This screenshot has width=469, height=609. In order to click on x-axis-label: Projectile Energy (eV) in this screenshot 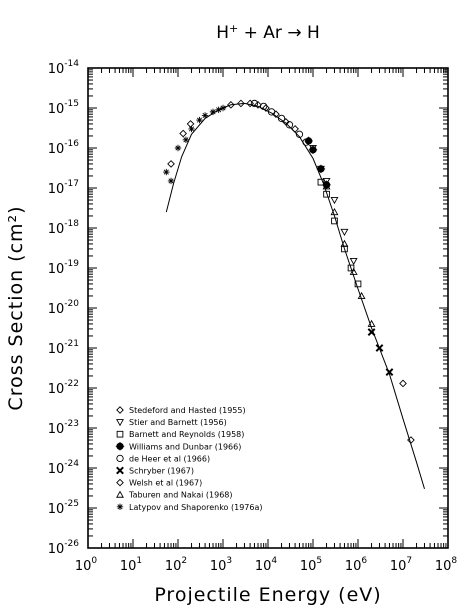, I will do `click(267, 595)`.